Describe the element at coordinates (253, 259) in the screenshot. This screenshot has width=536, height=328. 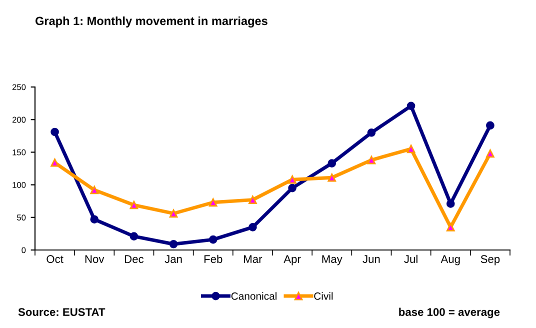
I see `x-tick-label: Mar` at that location.